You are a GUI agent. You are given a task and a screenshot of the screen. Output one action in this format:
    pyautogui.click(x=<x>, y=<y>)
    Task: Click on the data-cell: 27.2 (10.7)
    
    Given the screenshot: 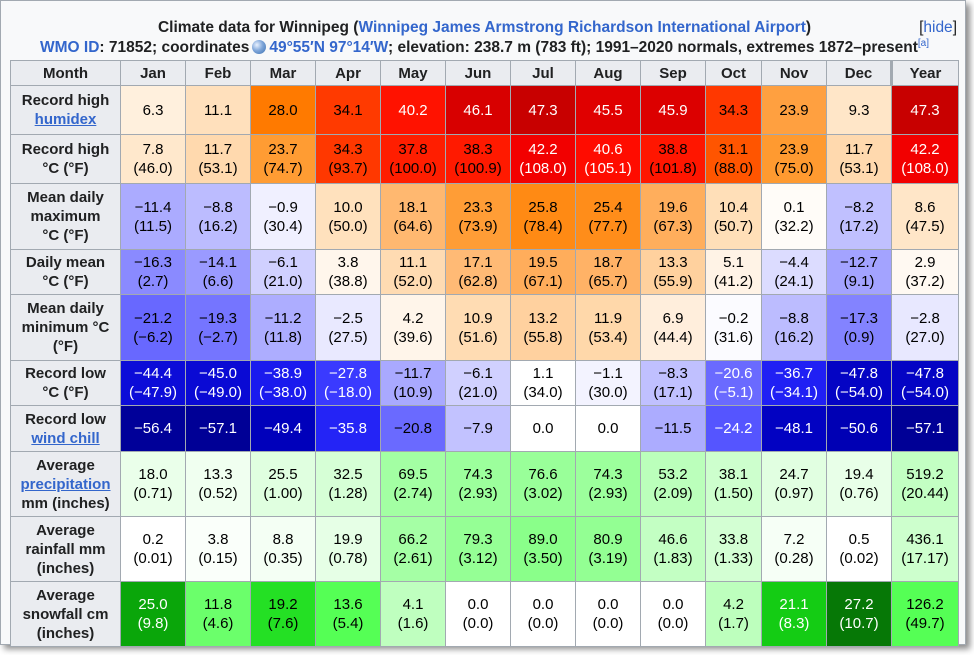 What is the action you would take?
    pyautogui.click(x=859, y=614)
    